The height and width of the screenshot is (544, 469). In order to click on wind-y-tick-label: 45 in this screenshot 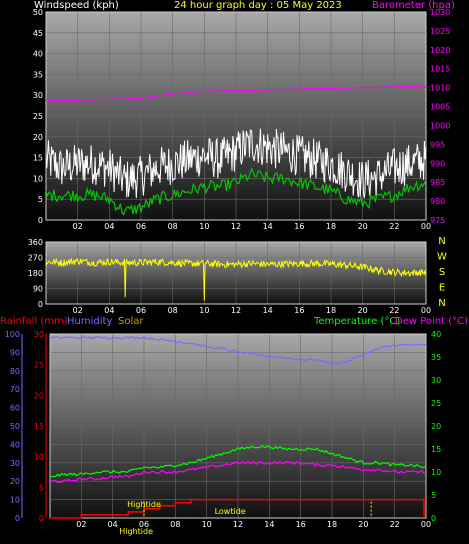, I will do `click(38, 33)`.